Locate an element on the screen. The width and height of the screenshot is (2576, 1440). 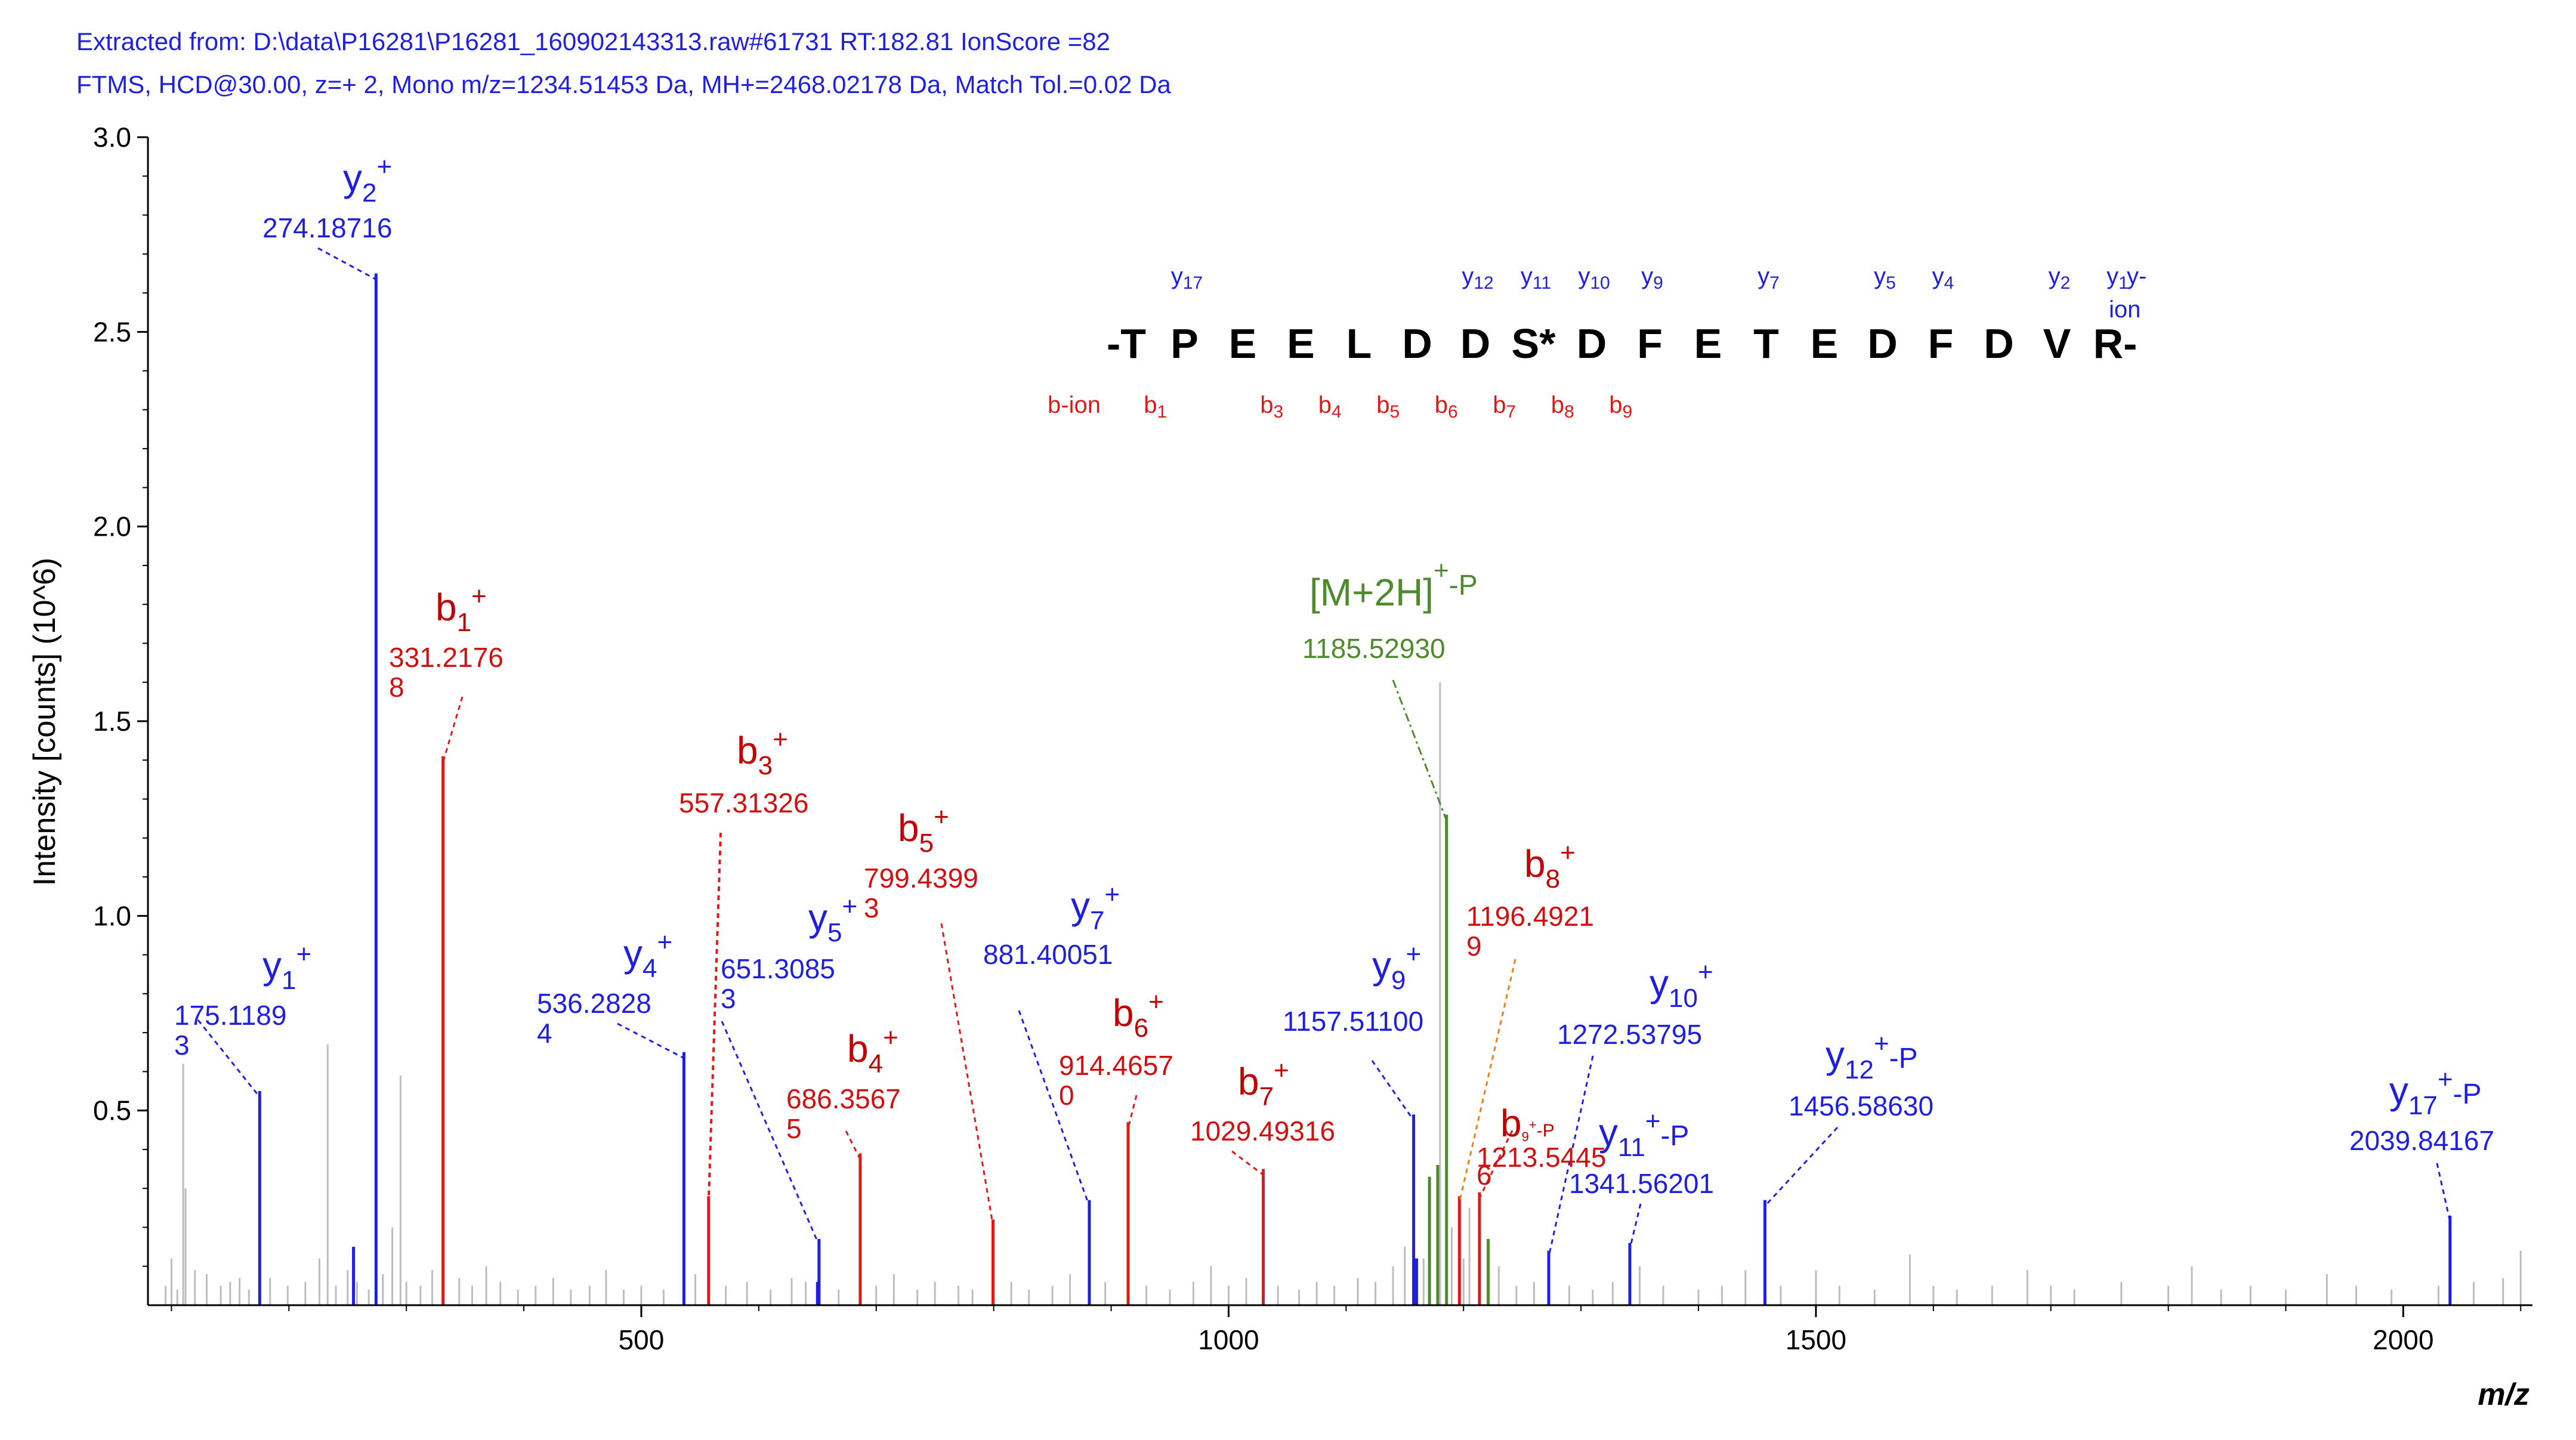
peak-mz-label: 1456.58630 is located at coordinates (1861, 1106).